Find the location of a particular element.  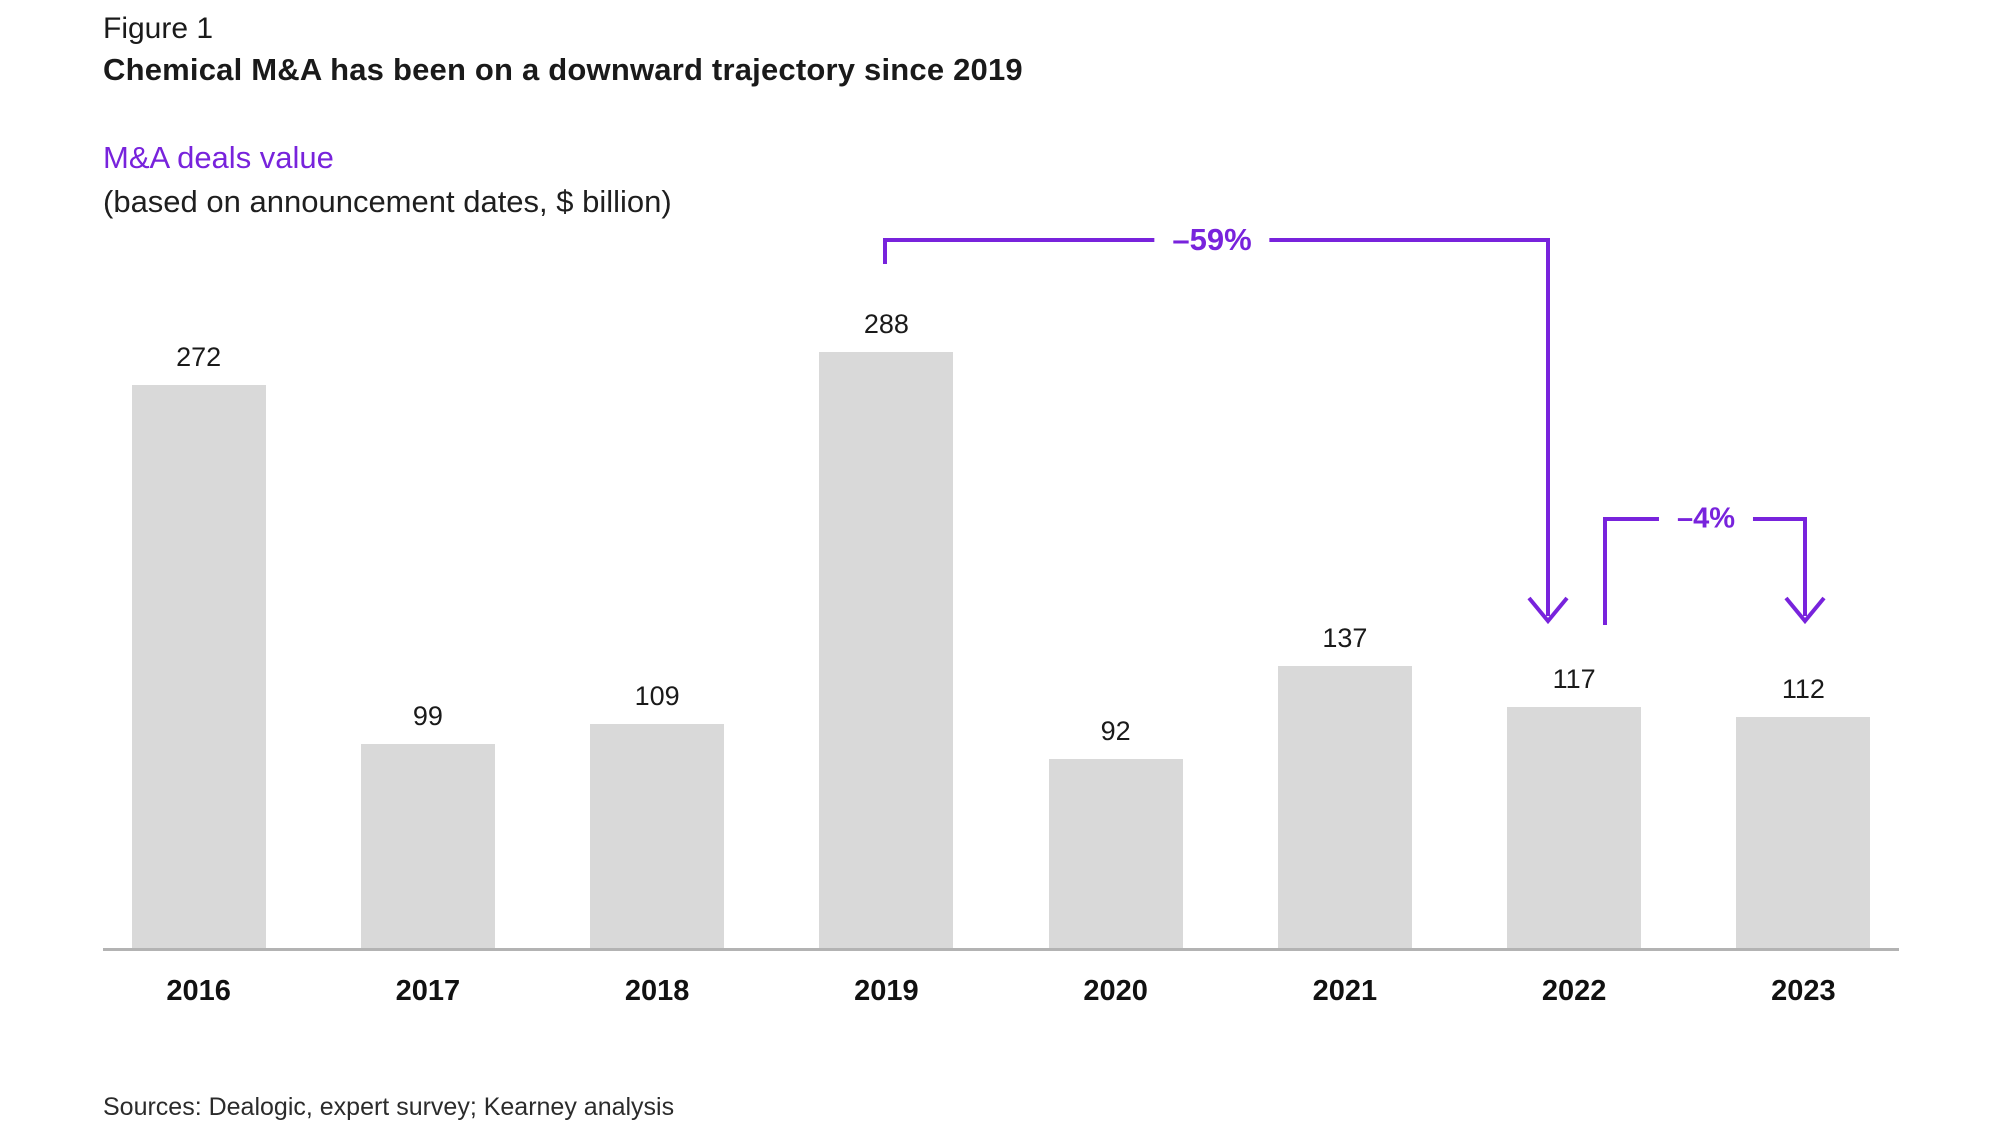

bar-value-label: 92 is located at coordinates (1115, 730).